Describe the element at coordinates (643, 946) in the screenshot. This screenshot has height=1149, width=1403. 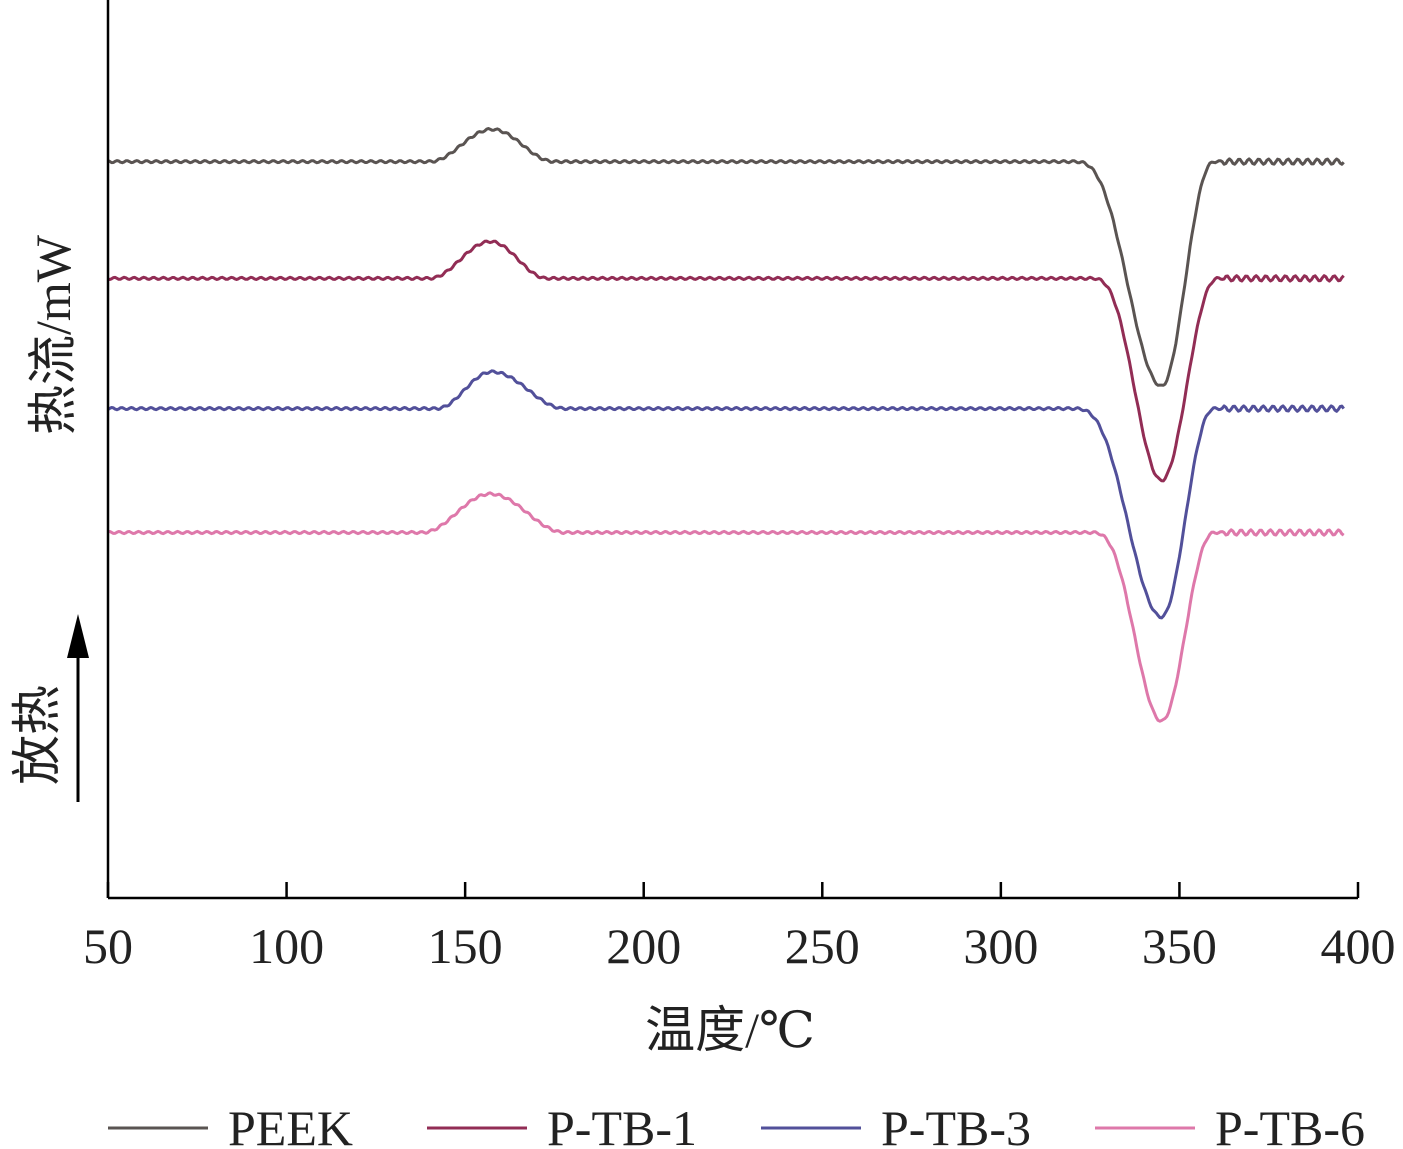
I see `x-tick-label: 200` at that location.